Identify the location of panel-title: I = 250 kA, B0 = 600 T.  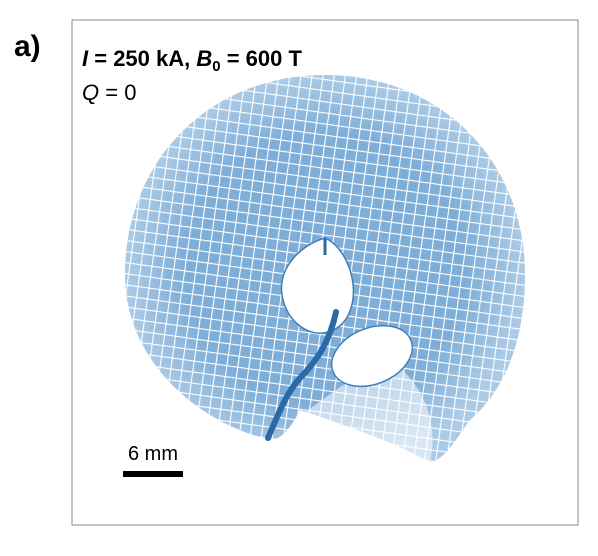
(192, 60).